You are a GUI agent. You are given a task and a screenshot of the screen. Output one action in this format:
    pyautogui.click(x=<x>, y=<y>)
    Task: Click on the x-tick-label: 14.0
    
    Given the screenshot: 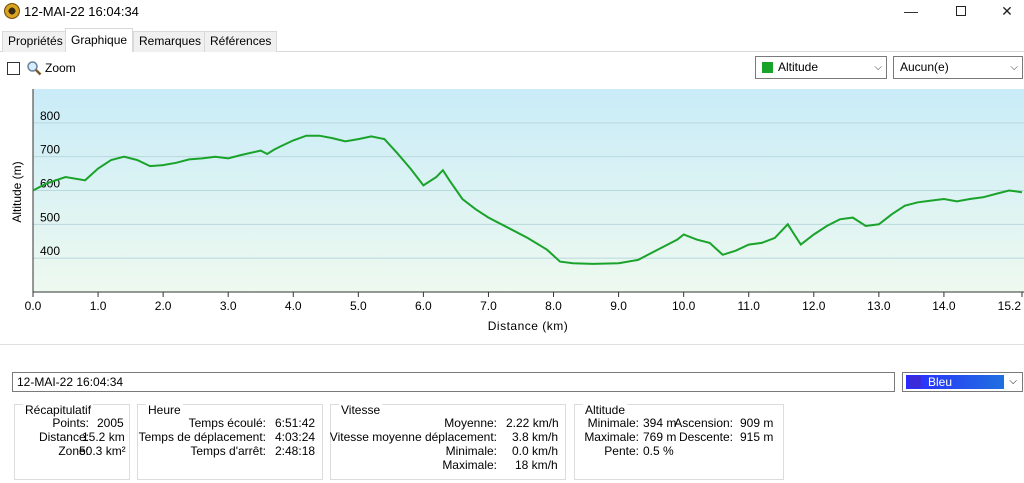 What is the action you would take?
    pyautogui.click(x=944, y=306)
    